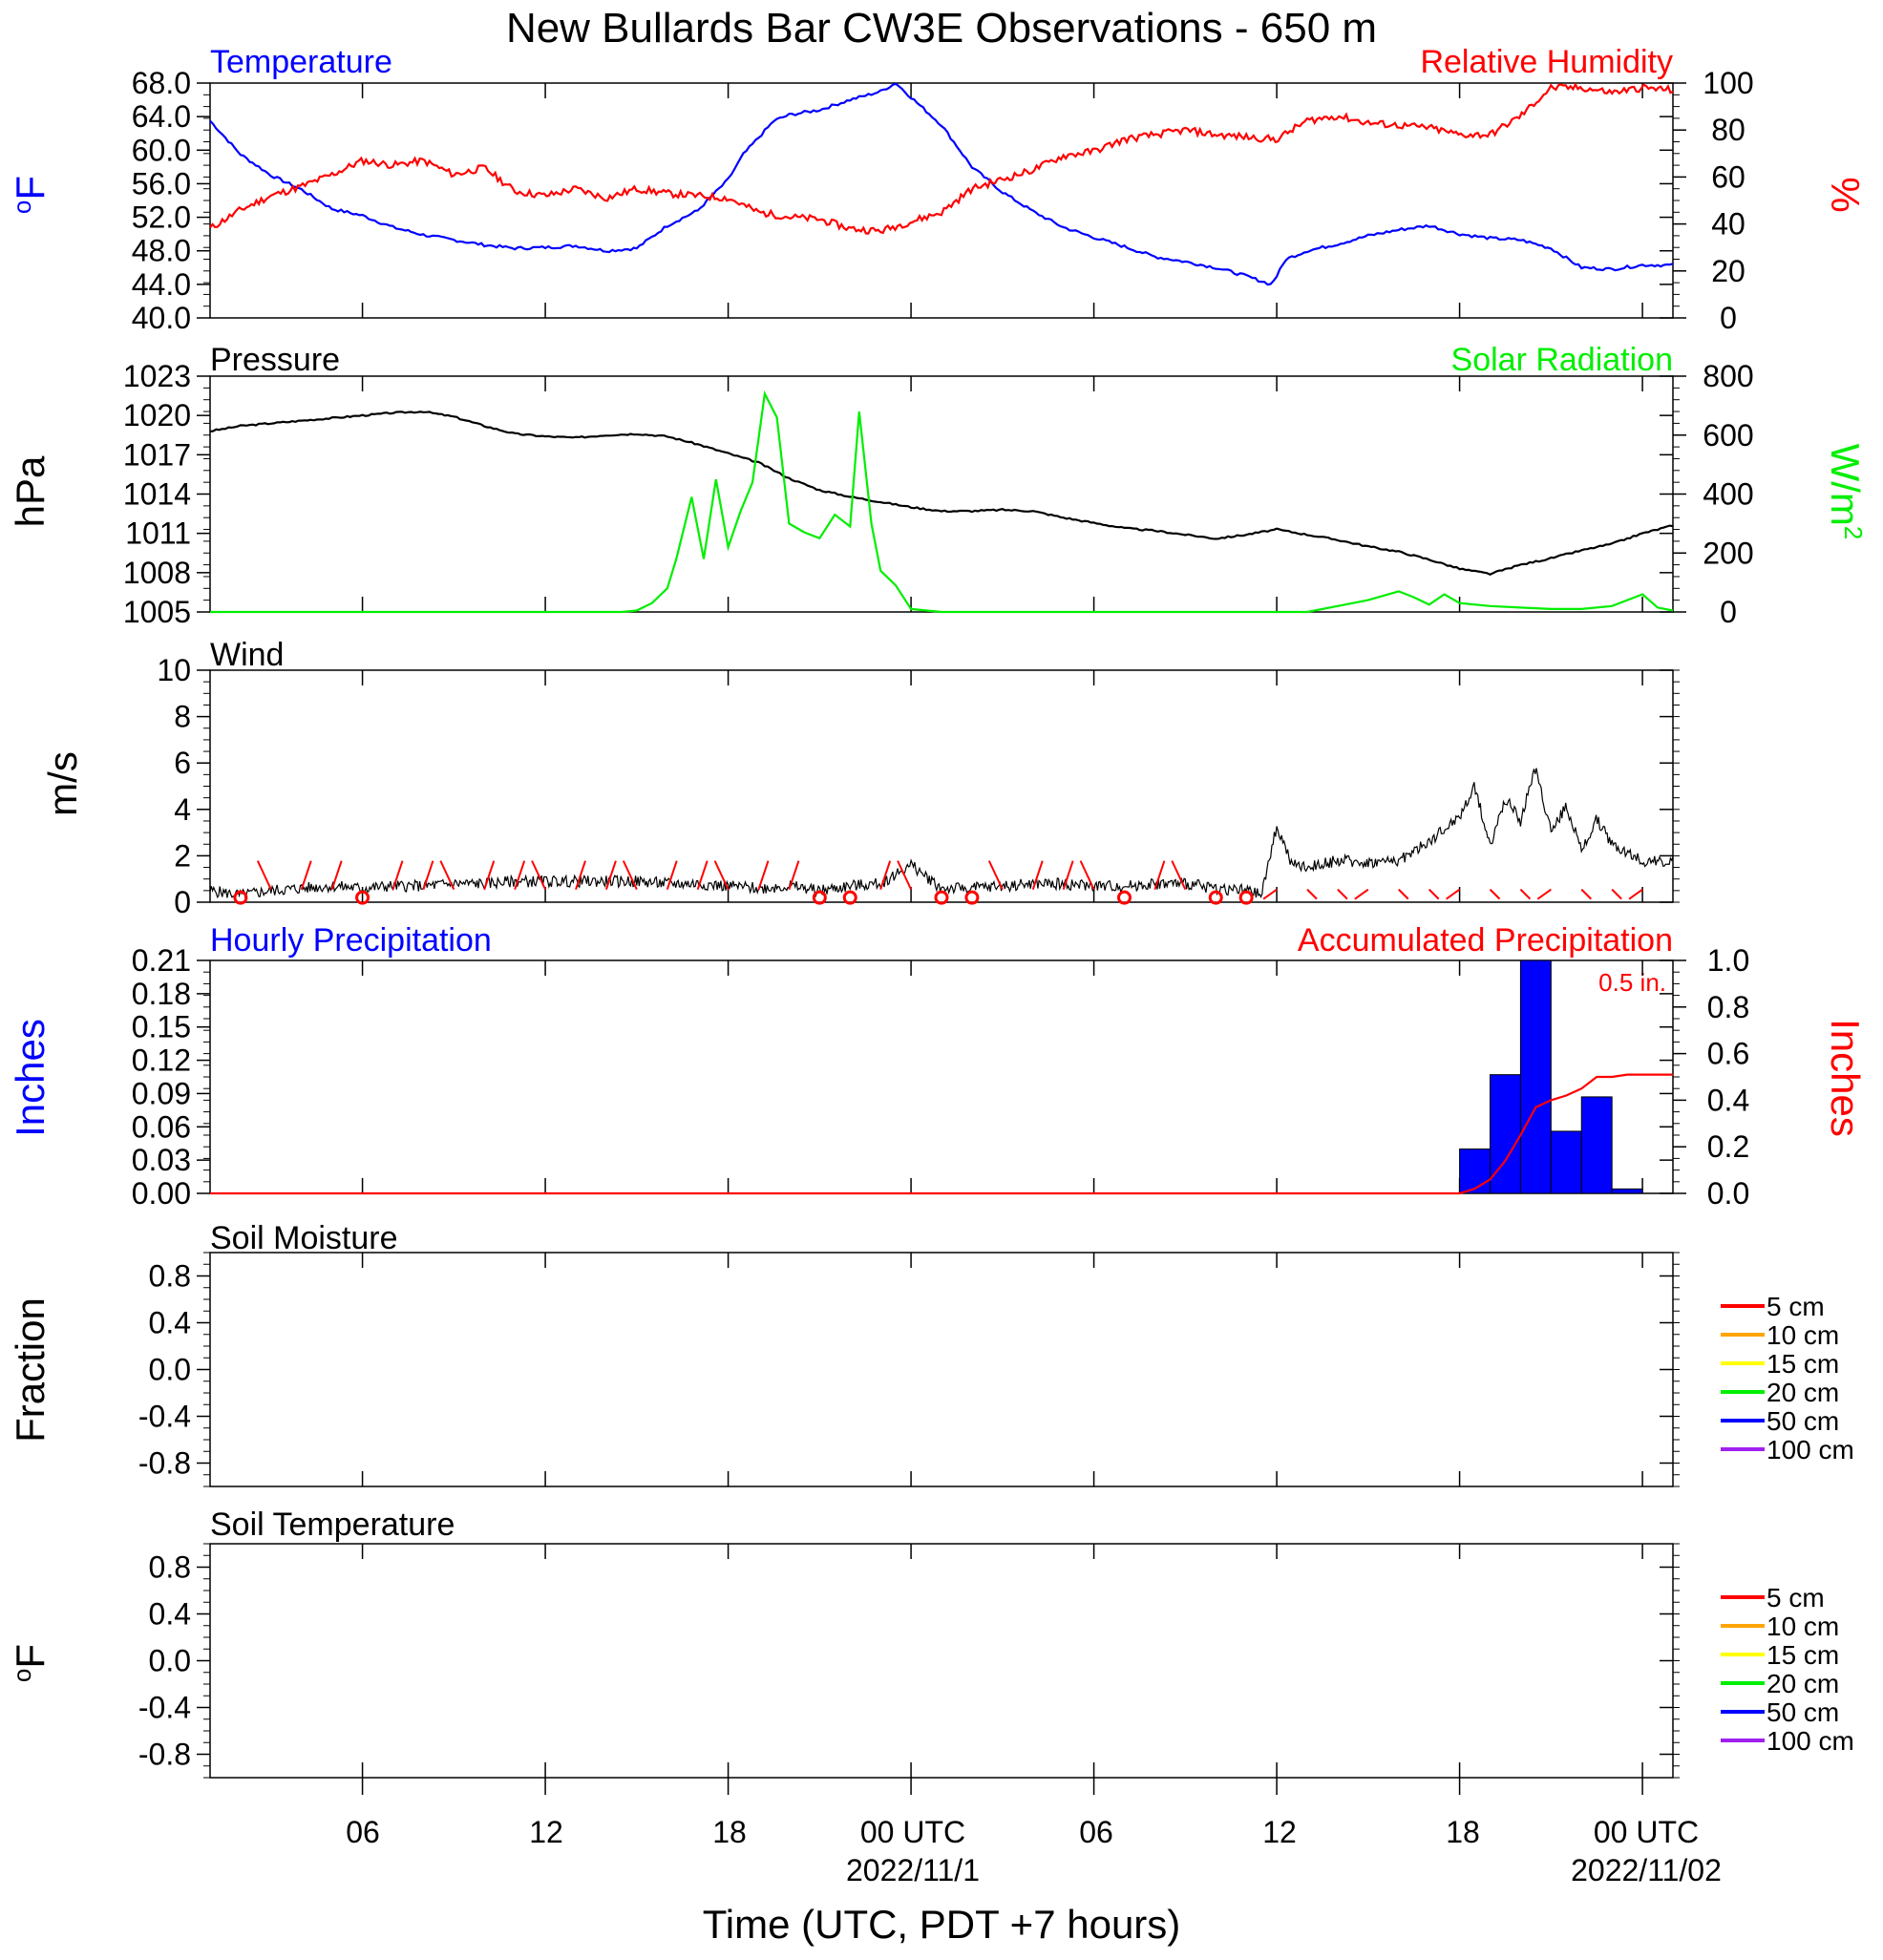 This screenshot has height=1960, width=1883. Describe the element at coordinates (161, 150) in the screenshot. I see `y-tick-label: 60.0` at that location.